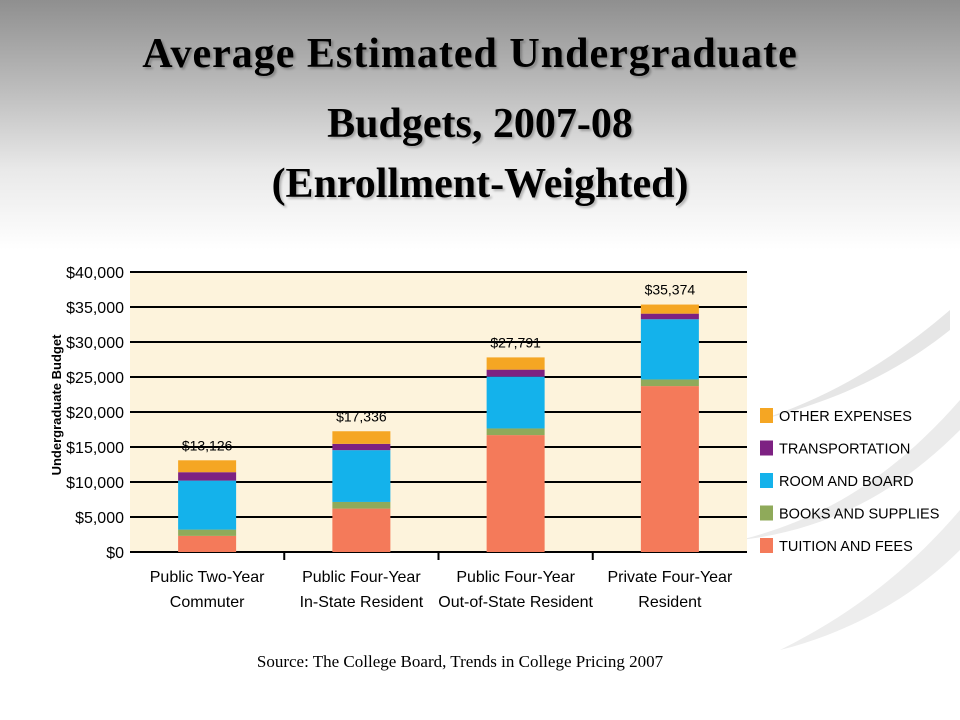  I want to click on y-tick-label: $5,000, so click(99, 518).